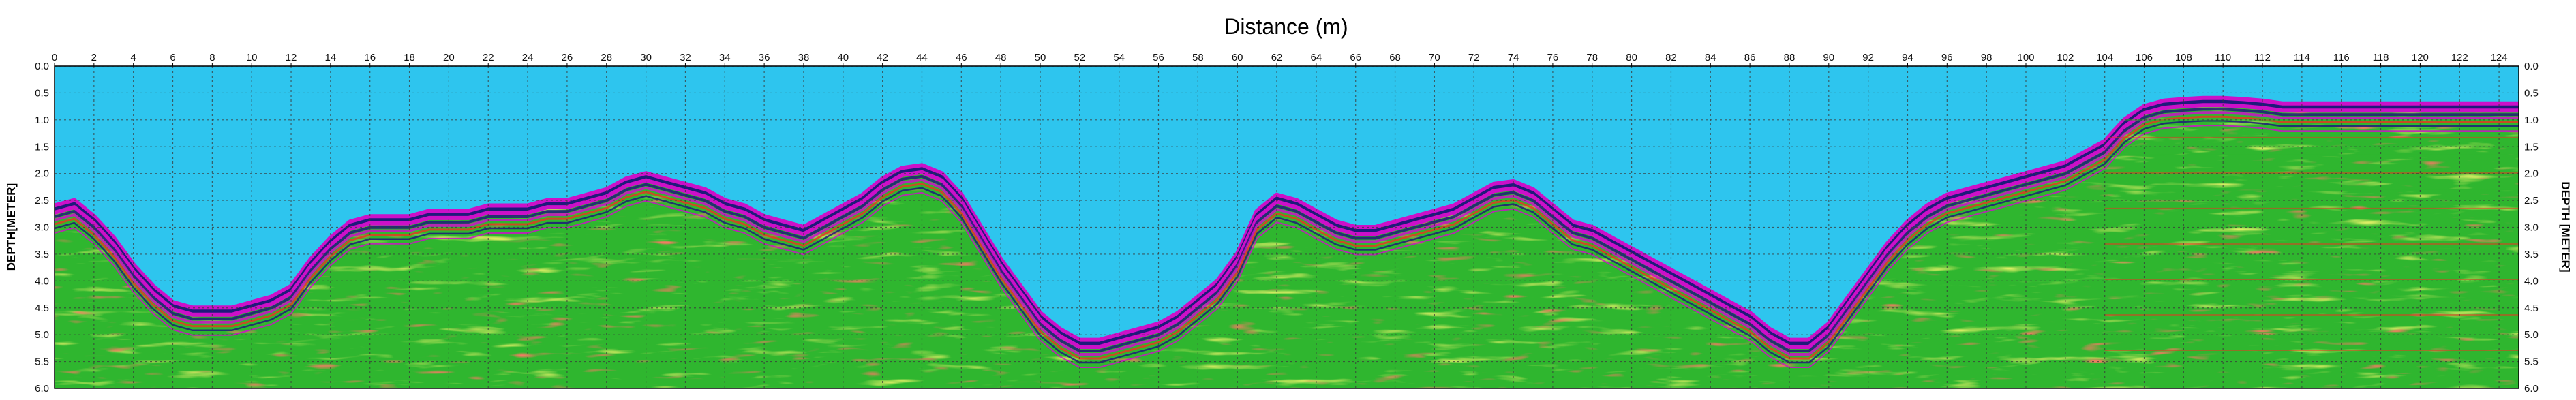 The image size is (2576, 400). Describe the element at coordinates (409, 58) in the screenshot. I see `x-tick-label: 18` at that location.